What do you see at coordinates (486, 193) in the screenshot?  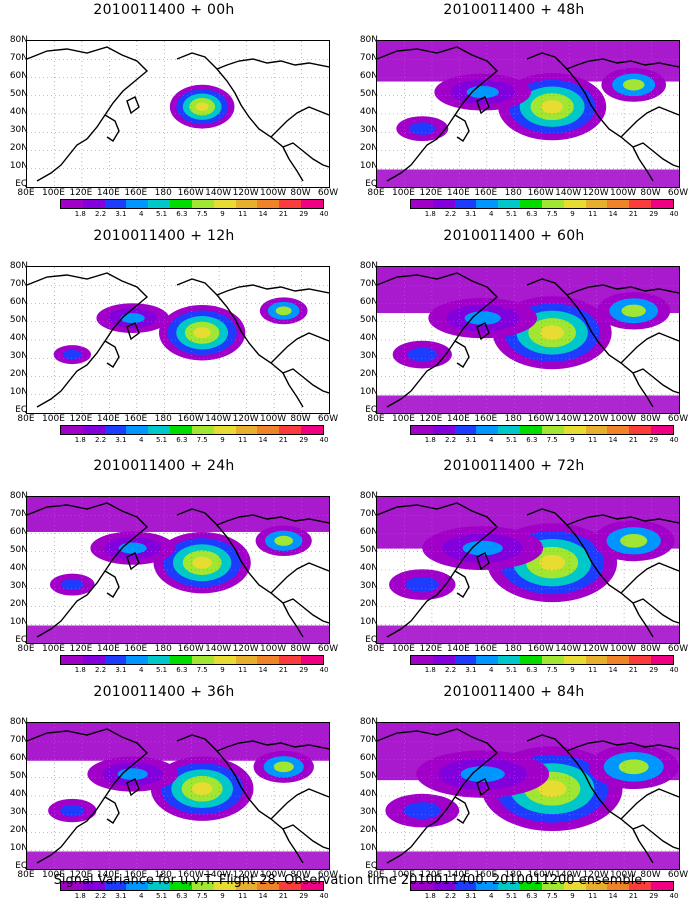 I see `longitude-label: 160E` at bounding box center [486, 193].